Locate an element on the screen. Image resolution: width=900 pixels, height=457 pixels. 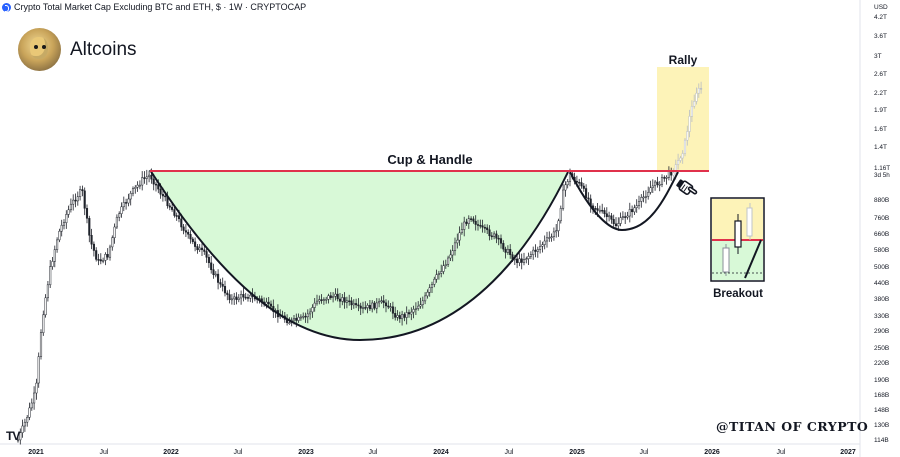
cryptocap-icon is located at coordinates (6, 7).